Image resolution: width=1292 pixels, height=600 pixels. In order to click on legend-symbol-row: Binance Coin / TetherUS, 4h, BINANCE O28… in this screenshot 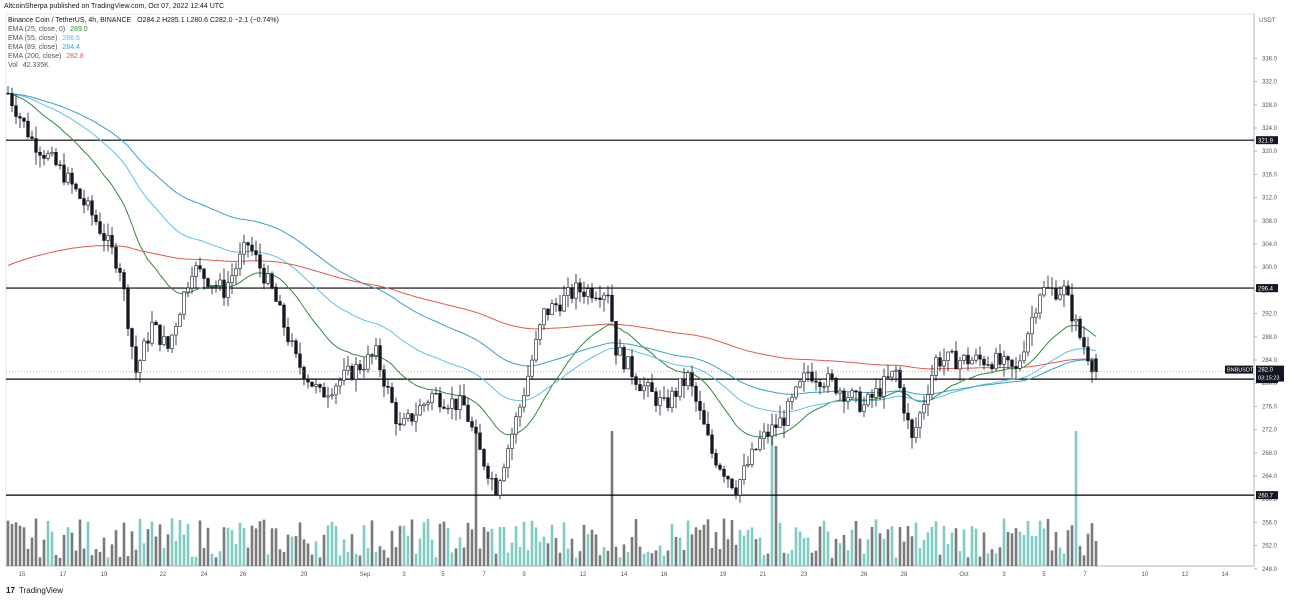, I will do `click(143, 20)`.